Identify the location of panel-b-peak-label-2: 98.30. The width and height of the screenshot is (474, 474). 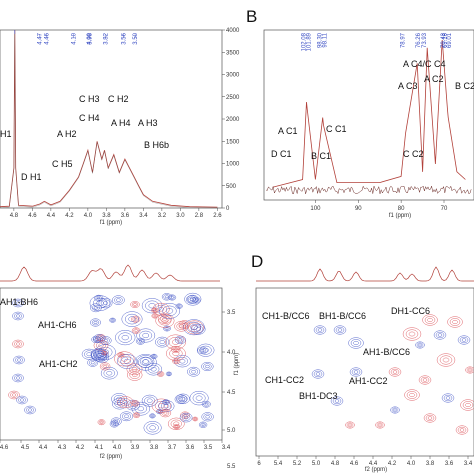
(321, 40).